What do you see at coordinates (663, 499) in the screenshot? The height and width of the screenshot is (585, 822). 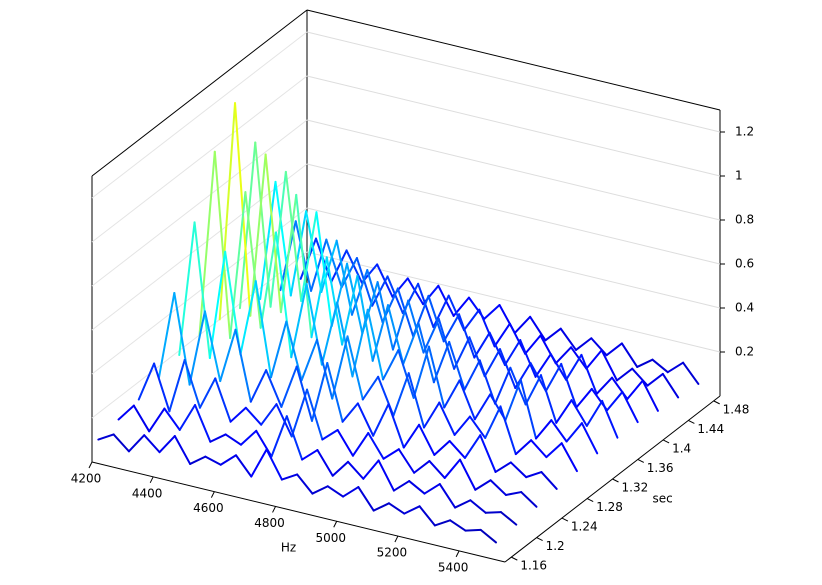 I see `y-axis-label: sec` at bounding box center [663, 499].